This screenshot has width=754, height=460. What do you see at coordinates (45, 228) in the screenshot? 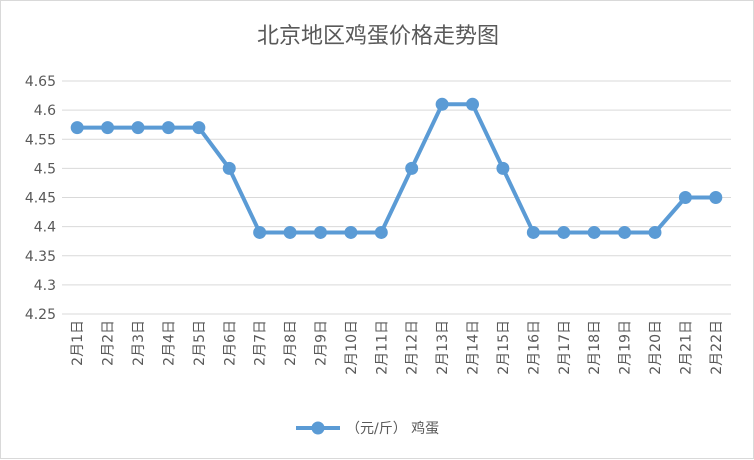
I see `y-tick-label: 4.4` at bounding box center [45, 228].